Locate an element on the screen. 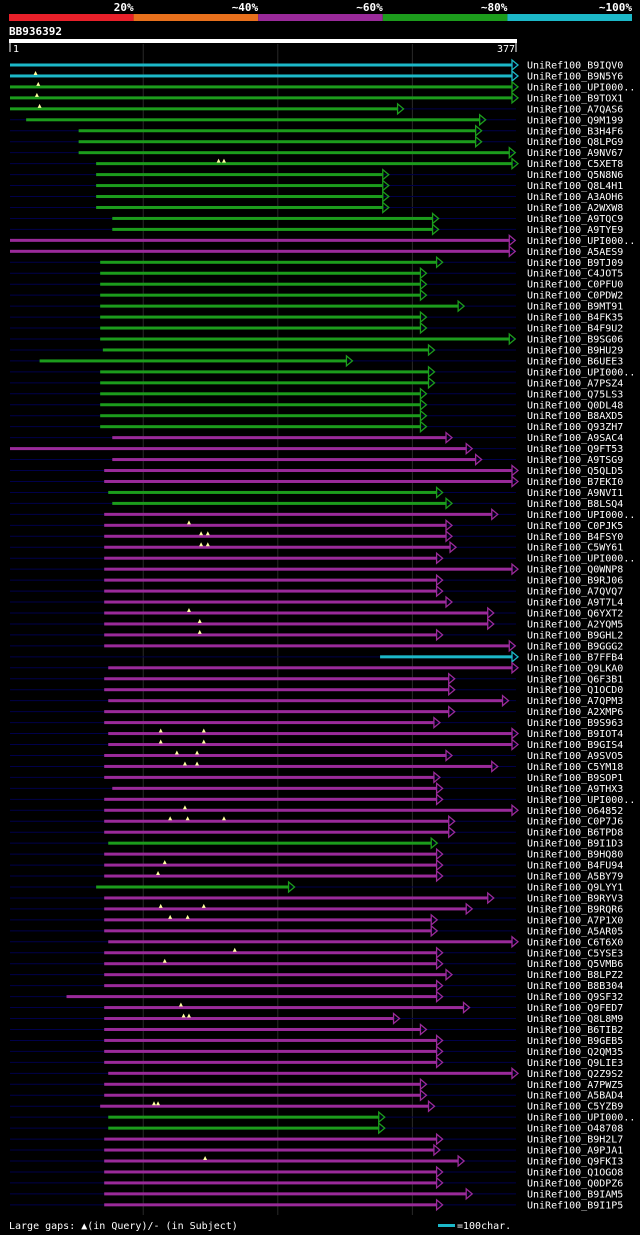 This screenshot has width=640, height=1235. hit-row: UniRef100_A9THX3 is located at coordinates (316, 788).